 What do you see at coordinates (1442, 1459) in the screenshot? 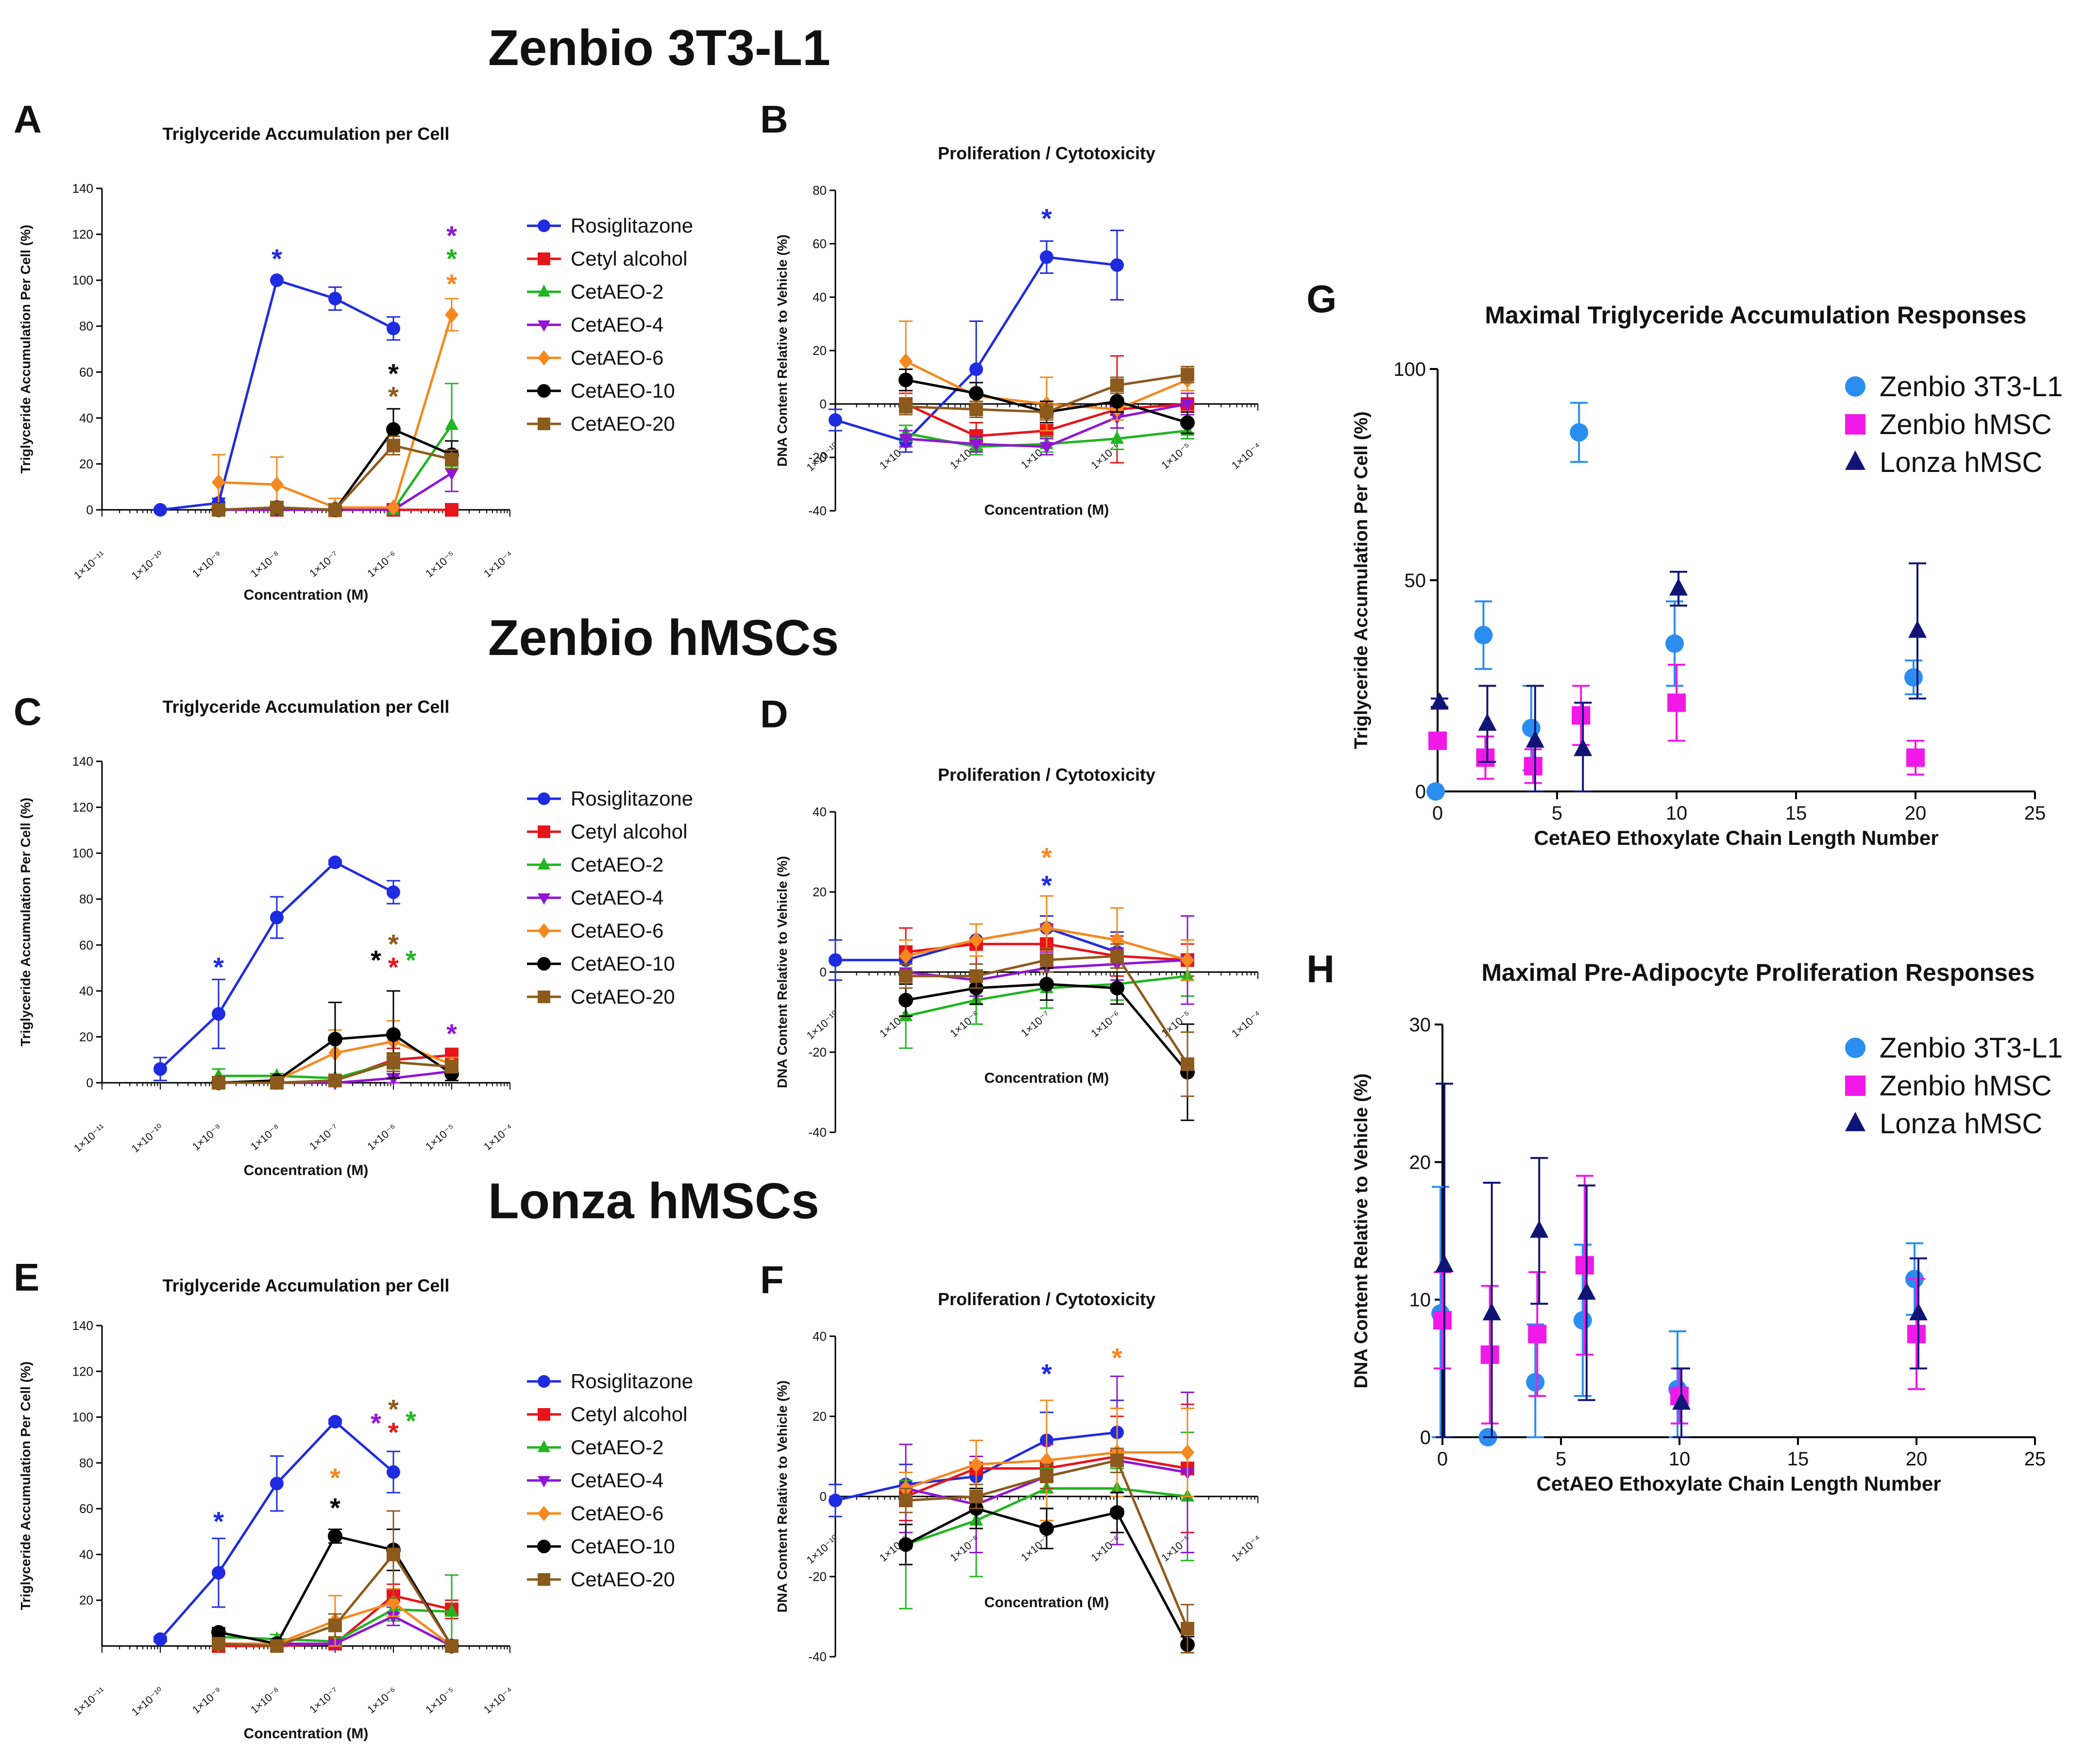
I see `x-tick-label: 0` at bounding box center [1442, 1459].